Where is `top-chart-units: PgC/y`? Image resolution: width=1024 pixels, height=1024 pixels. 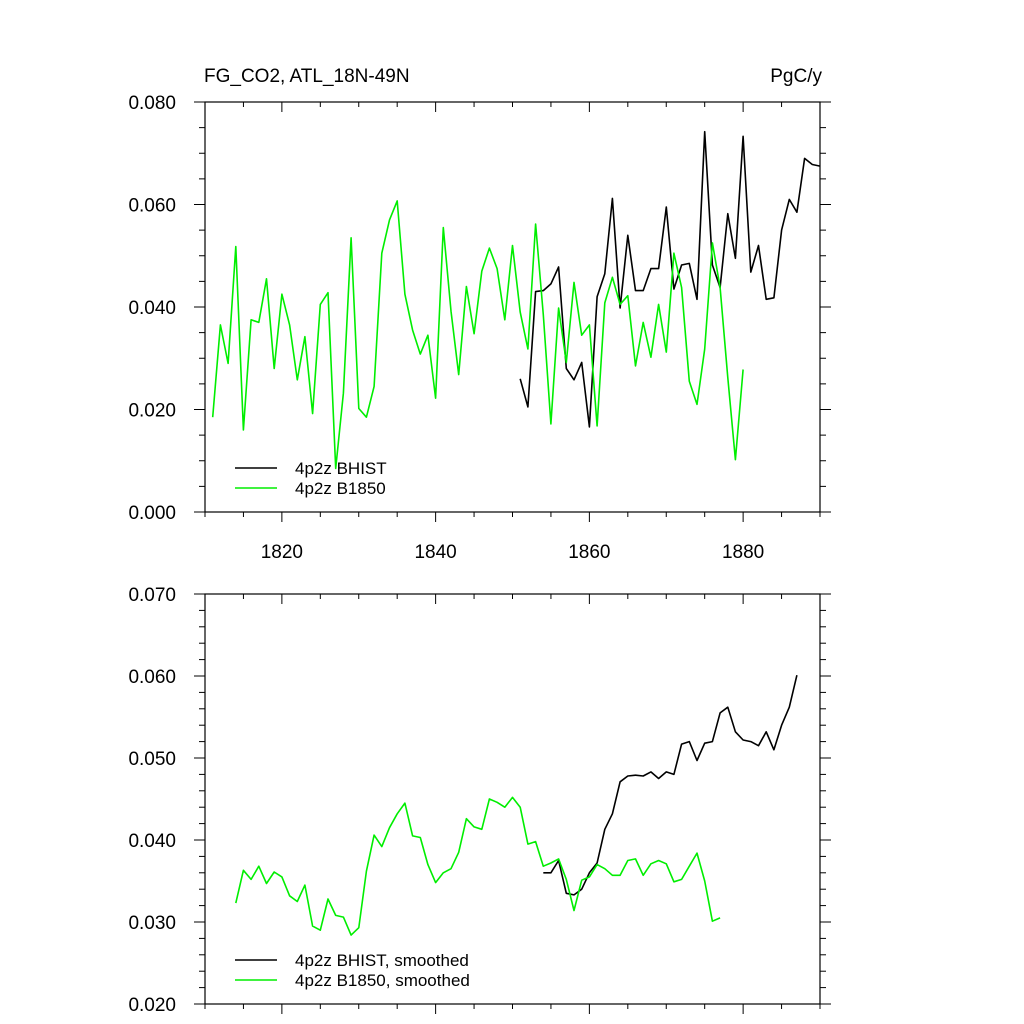 top-chart-units: PgC/y is located at coordinates (796, 76).